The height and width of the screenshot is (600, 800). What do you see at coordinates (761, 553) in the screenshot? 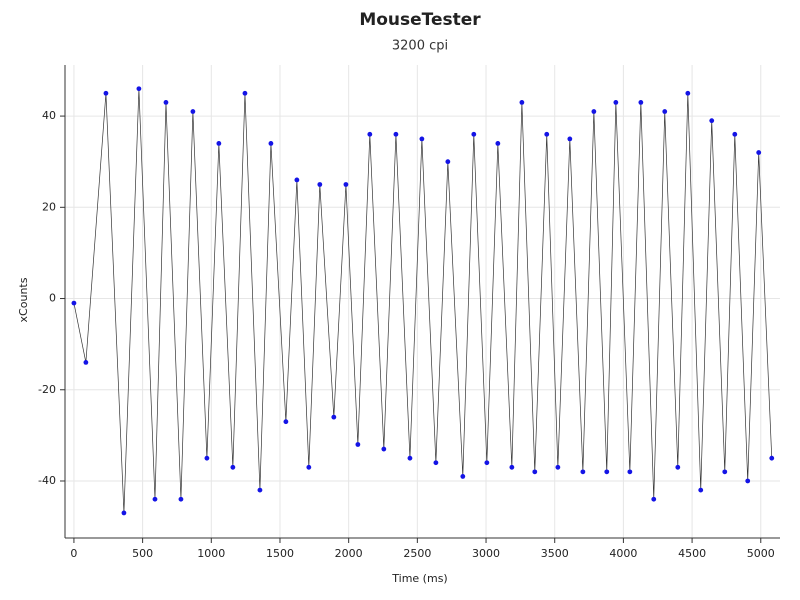
I see `x-tick-label: 5000` at bounding box center [761, 553].